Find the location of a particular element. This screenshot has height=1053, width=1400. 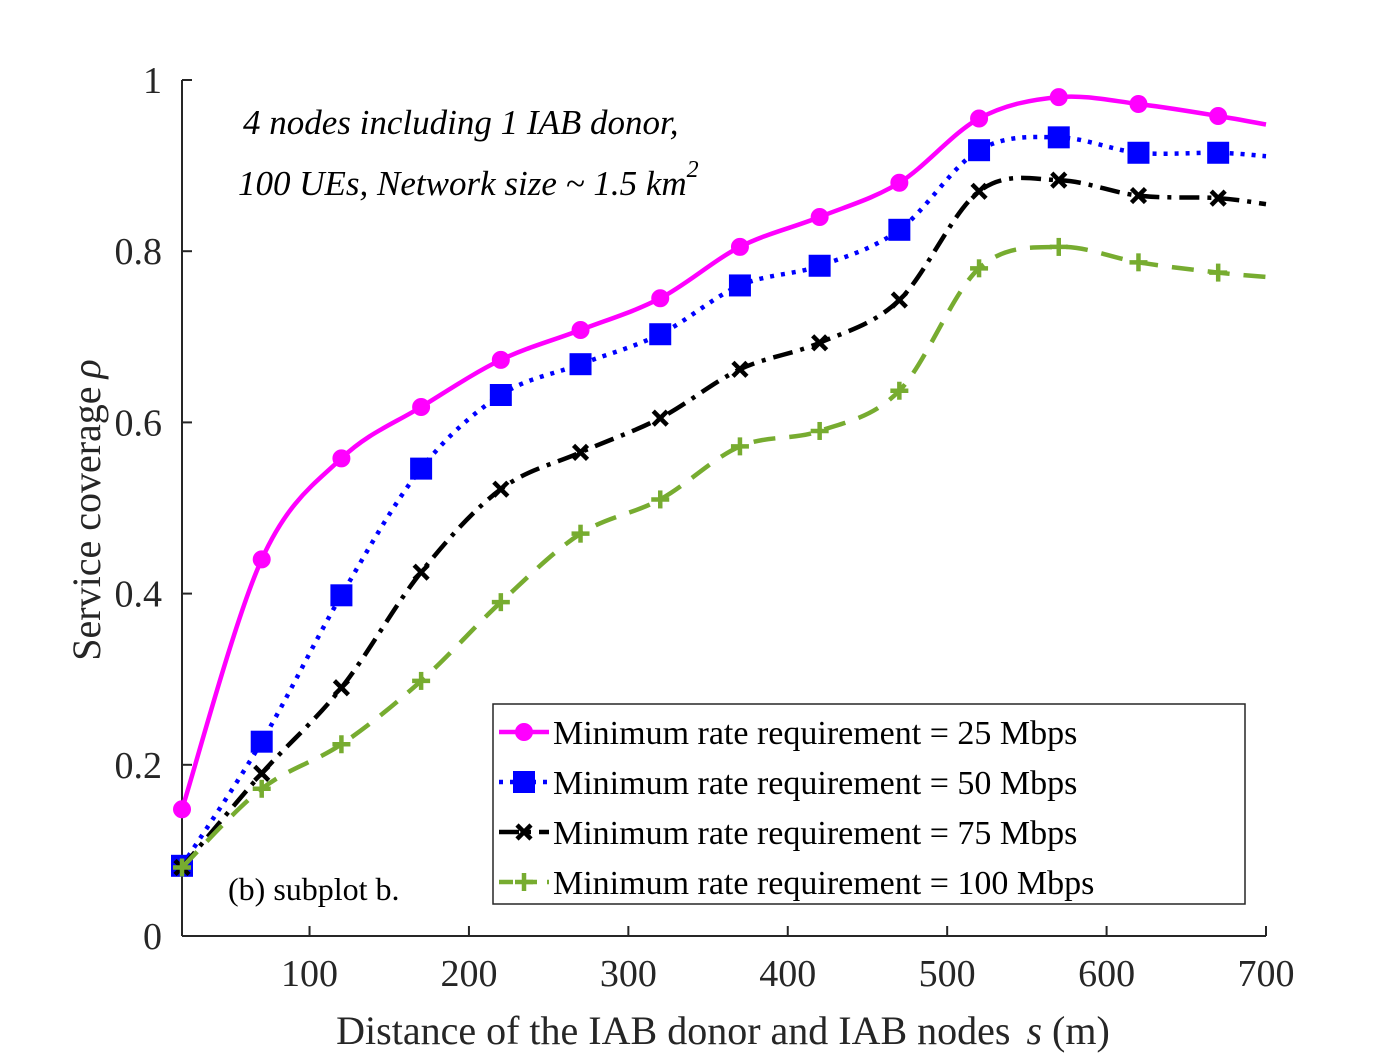

x-tick-label: 600 is located at coordinates (1106, 974).